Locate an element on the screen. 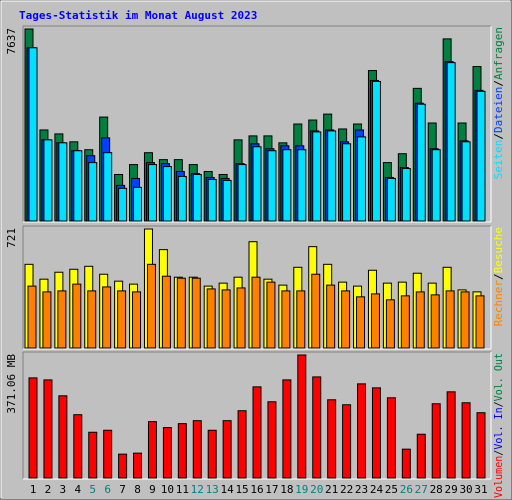 This screenshot has height=500, width=512. legend: Rechner/Besuche is located at coordinates (498, 276).